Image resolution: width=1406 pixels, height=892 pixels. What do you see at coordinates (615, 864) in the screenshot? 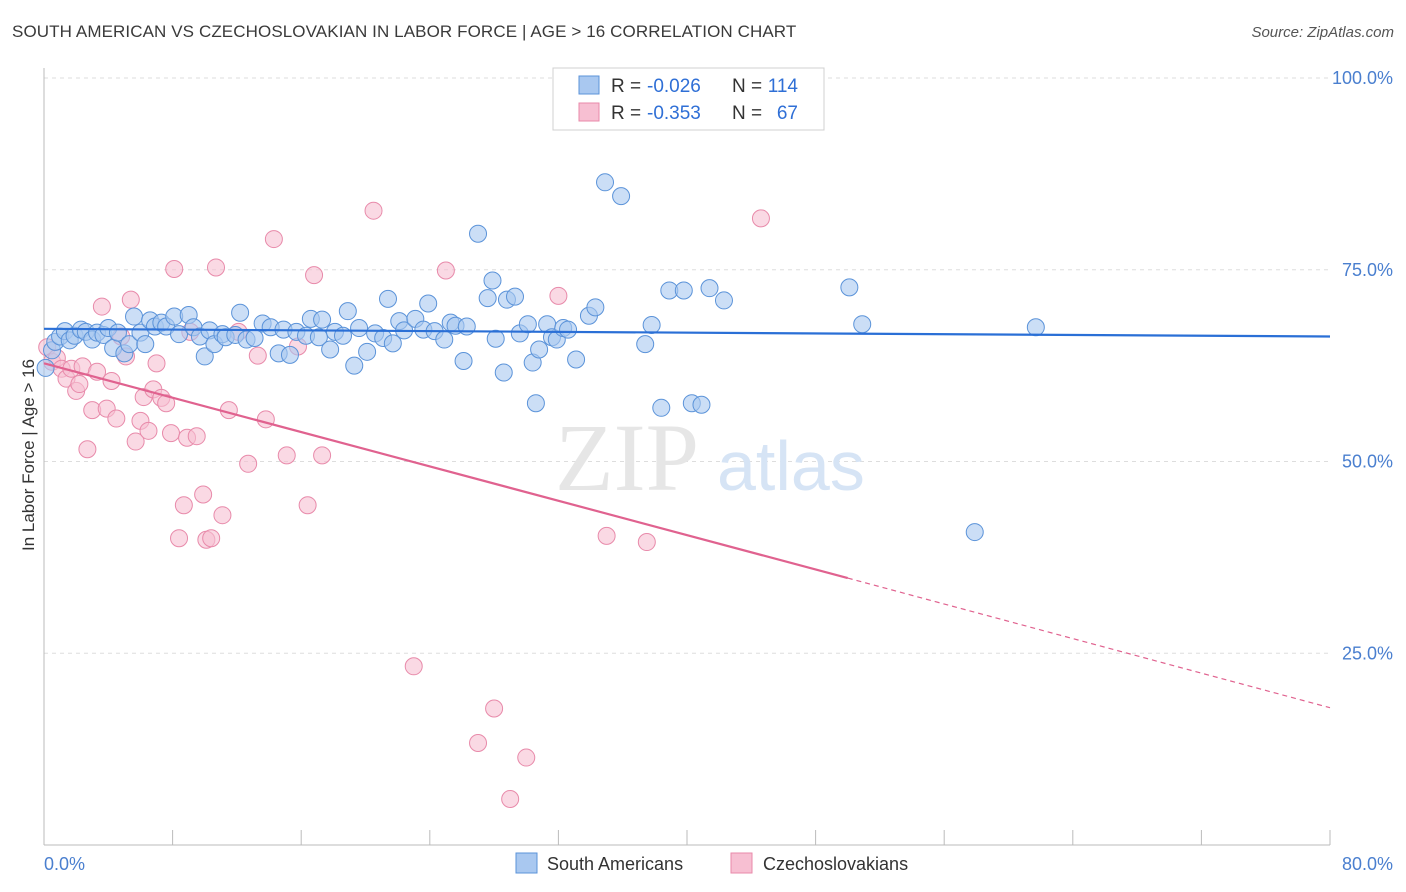
I see `bottom-legend-label-south-americans: South Americans` at bounding box center [615, 864].